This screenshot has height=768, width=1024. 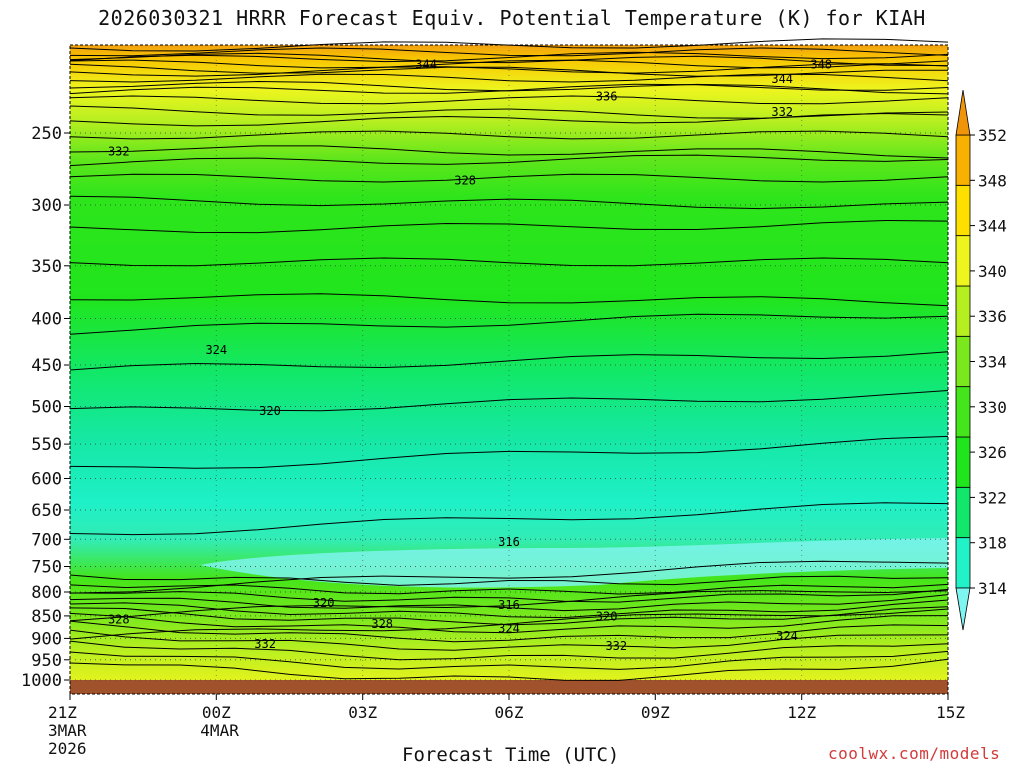 What do you see at coordinates (992, 316) in the screenshot?
I see `colorbar-label: 336` at bounding box center [992, 316].